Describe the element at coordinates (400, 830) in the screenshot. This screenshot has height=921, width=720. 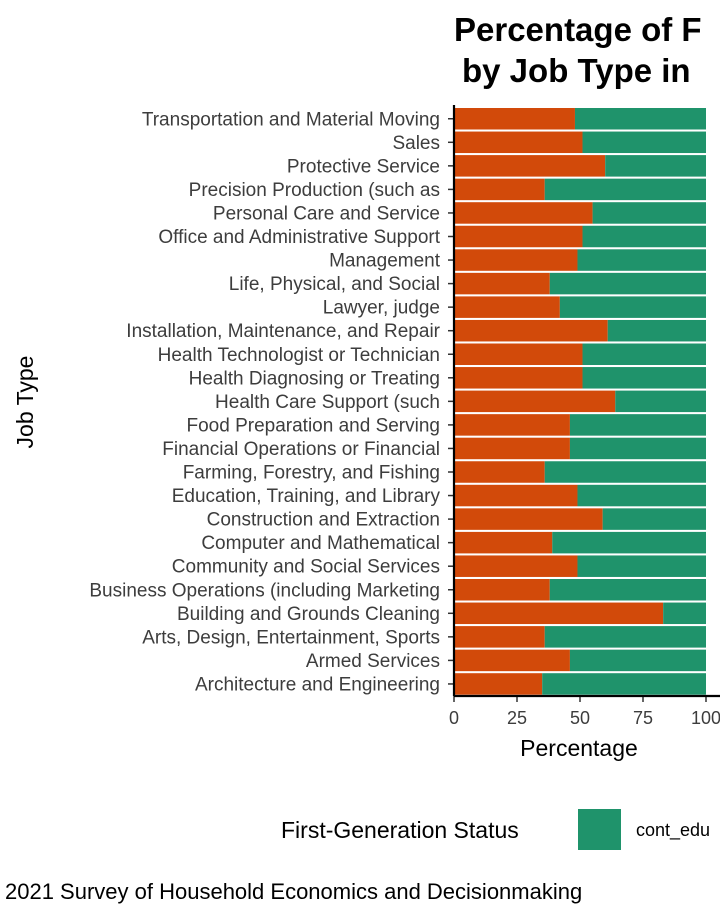
I see `legend-title: First-Generation Status` at that location.